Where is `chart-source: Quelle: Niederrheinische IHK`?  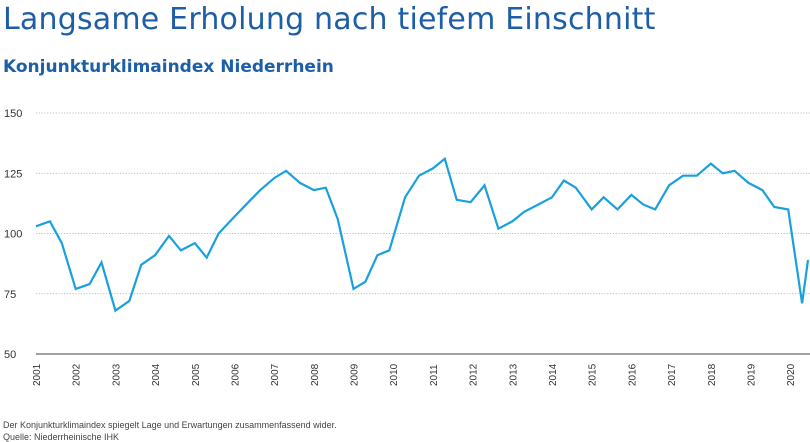
chart-source: Quelle: Niederrheinische IHK is located at coordinates (61, 437).